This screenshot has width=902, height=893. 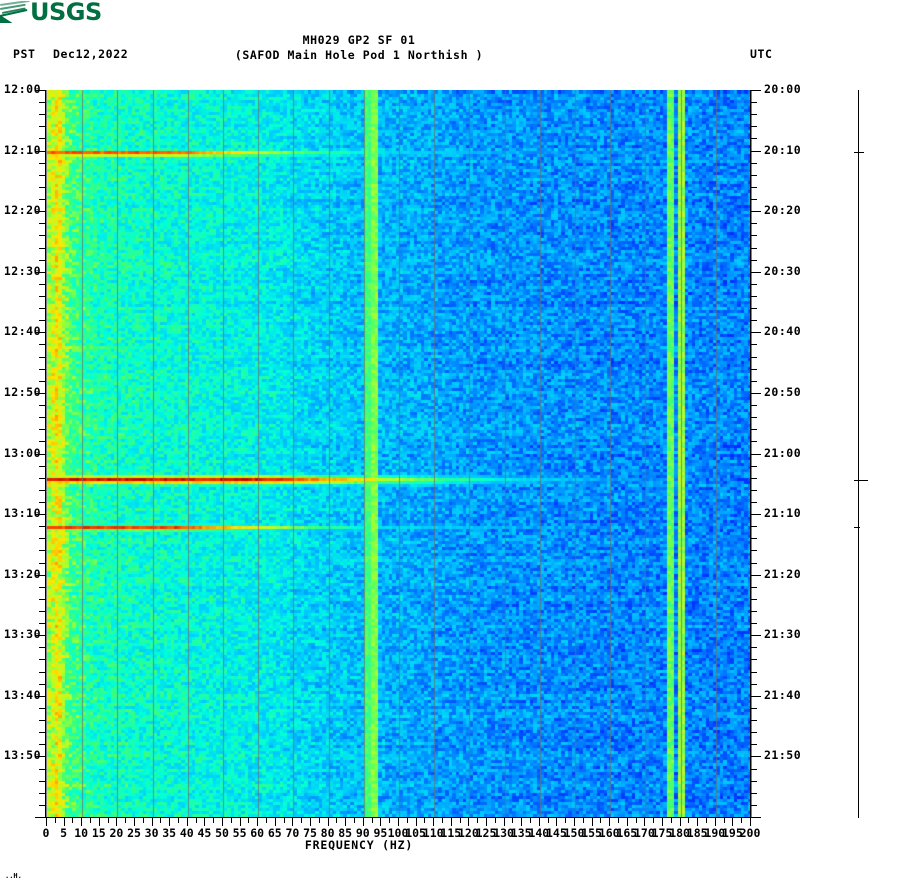 What do you see at coordinates (521, 833) in the screenshot?
I see `x-axis-label: 135` at bounding box center [521, 833].